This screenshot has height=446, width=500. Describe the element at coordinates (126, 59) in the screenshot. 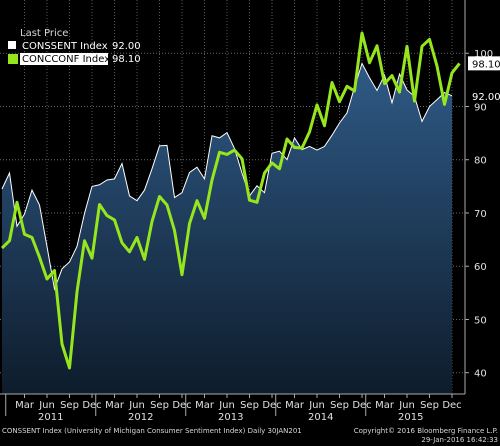

I see `legend-value-concconf: 98.10` at that location.